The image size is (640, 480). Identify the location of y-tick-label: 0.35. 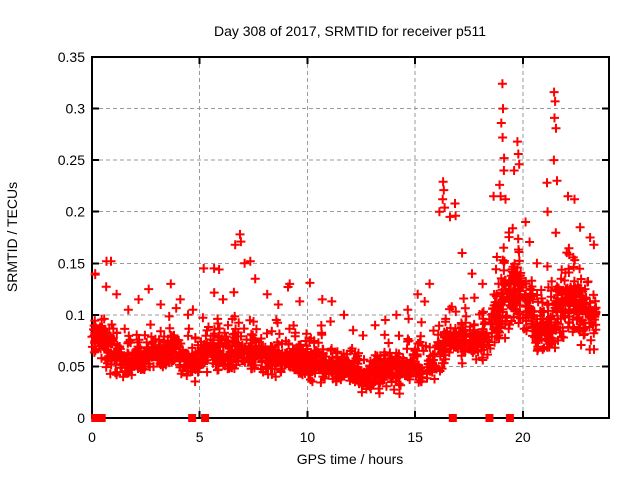
(71, 57).